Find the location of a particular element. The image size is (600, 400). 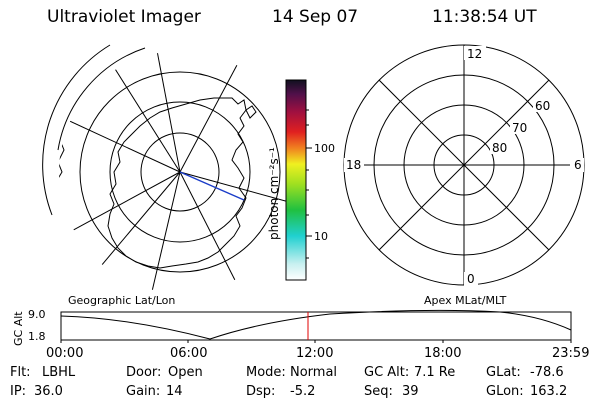

mlat-label-70: 70 is located at coordinates (519, 128).